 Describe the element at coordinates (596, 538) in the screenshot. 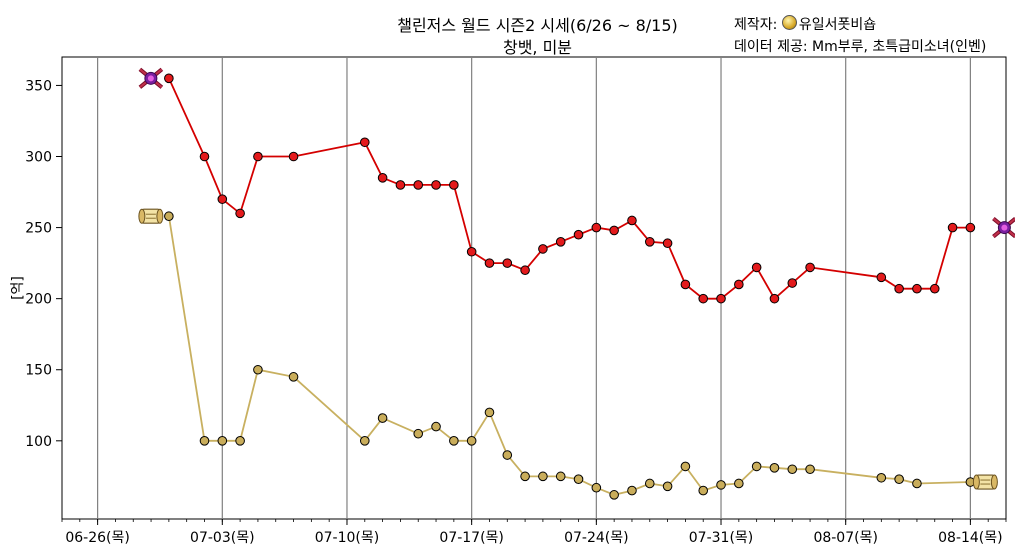

I see `x-tick-label: 07-24(목)` at that location.